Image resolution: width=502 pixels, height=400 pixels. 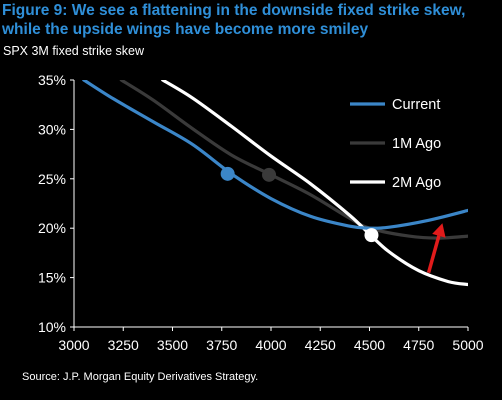 I want to click on y-tick-label: 10%, so click(x=52, y=327).